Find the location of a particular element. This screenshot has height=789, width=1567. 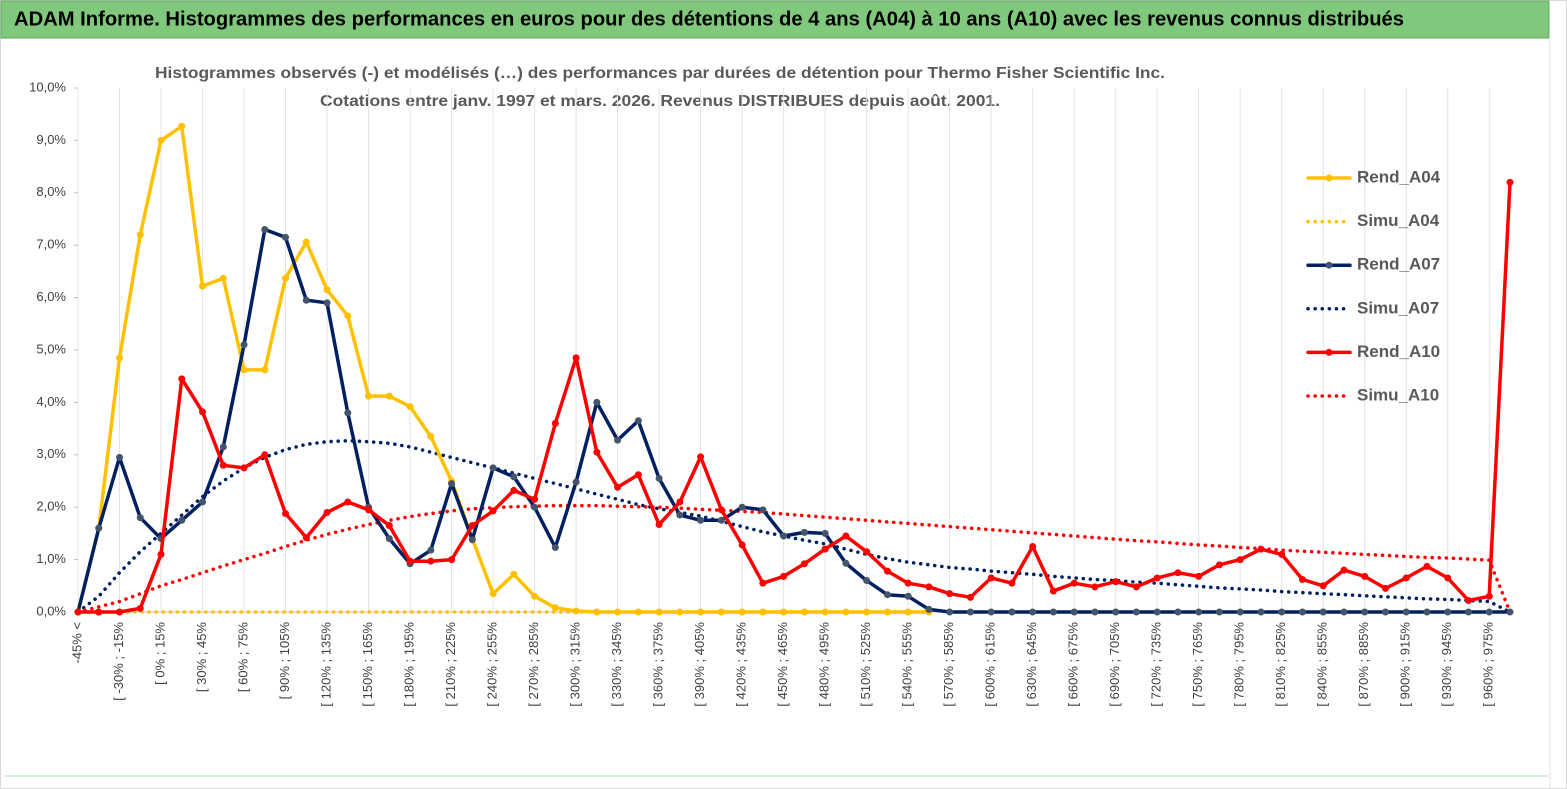

x-tick-label: [ 810% ; 825% is located at coordinates (1280, 664).